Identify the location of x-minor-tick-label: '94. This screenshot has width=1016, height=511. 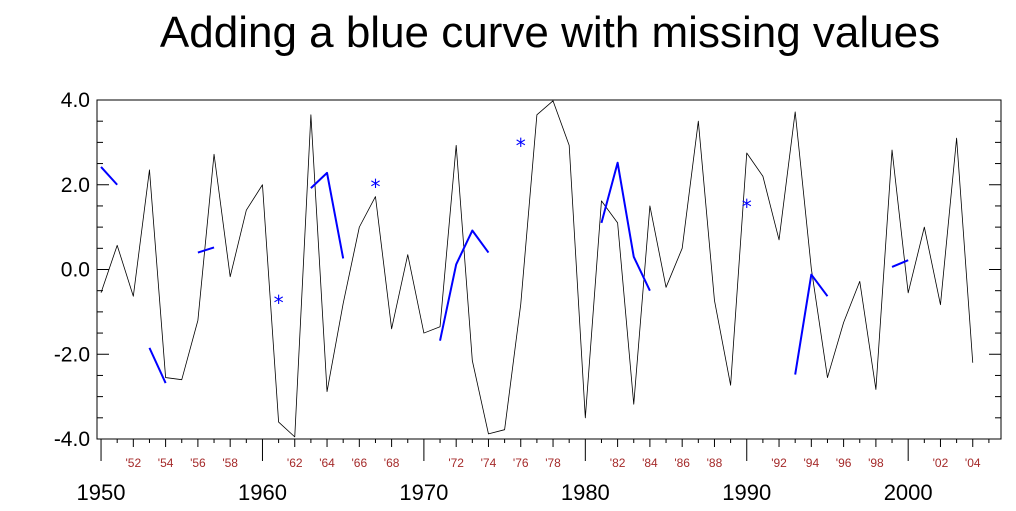
(812, 463).